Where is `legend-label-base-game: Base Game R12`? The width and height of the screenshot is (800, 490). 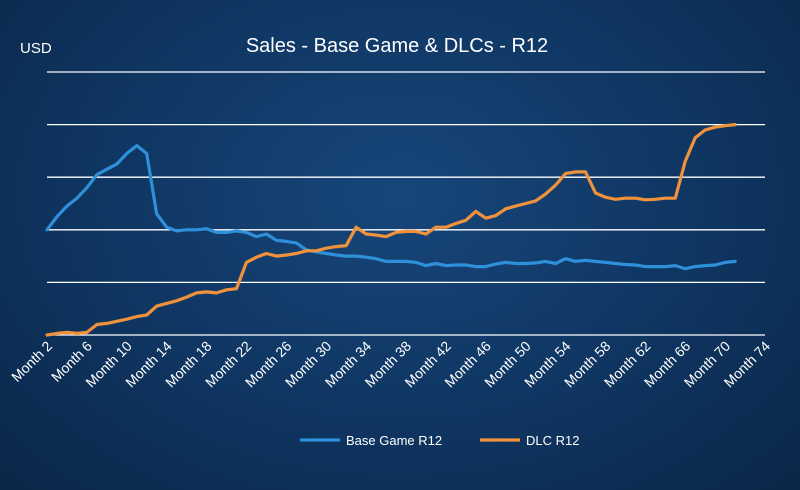 legend-label-base-game: Base Game R12 is located at coordinates (394, 440).